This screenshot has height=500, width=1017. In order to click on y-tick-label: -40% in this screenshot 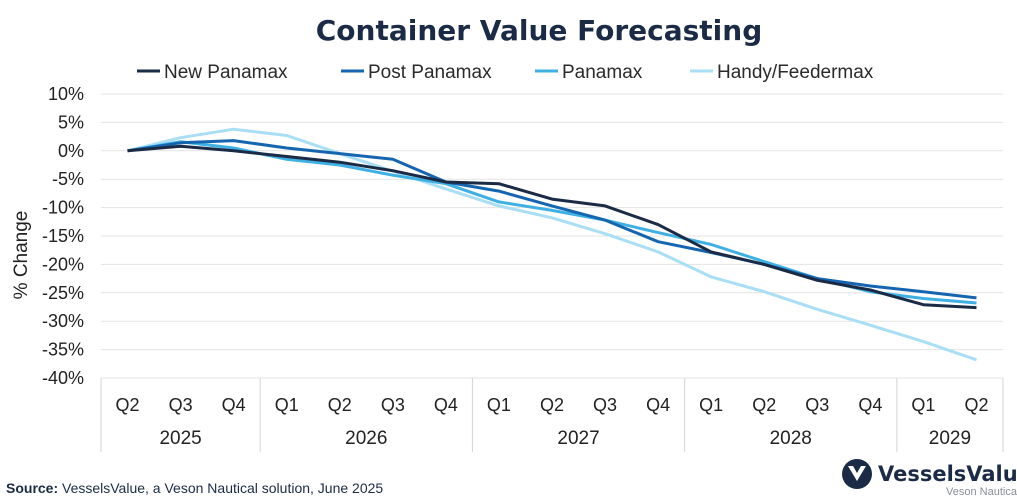, I will do `click(63, 378)`.